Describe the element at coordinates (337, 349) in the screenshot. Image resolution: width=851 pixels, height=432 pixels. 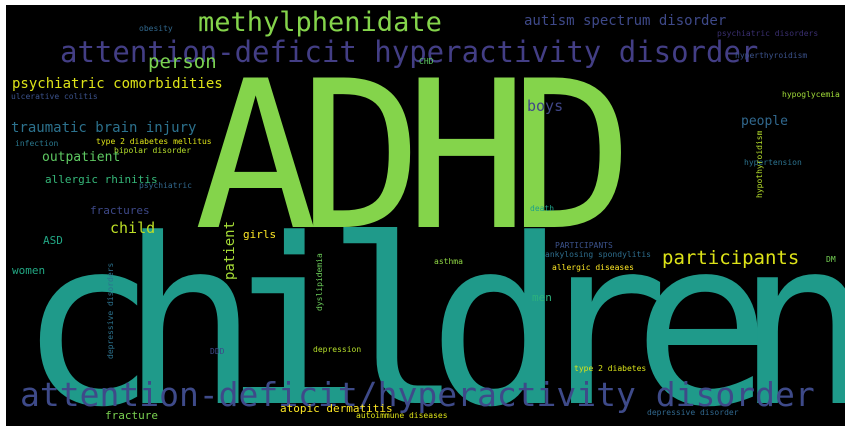
I see `word-depression: depression` at that location.